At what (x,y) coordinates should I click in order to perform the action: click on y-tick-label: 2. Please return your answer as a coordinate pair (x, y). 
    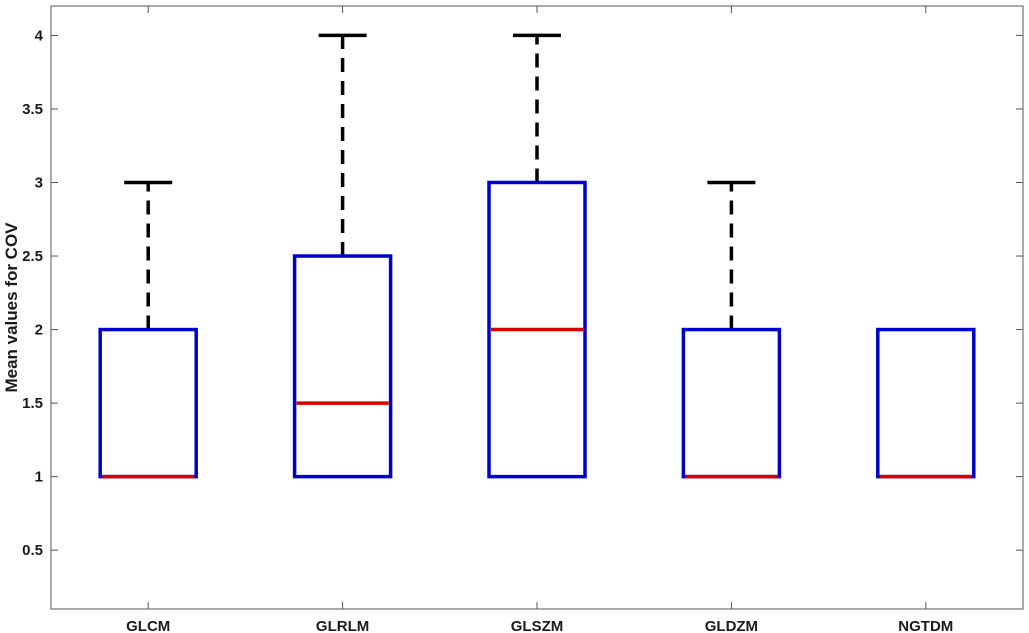
    Looking at the image, I should click on (39, 330).